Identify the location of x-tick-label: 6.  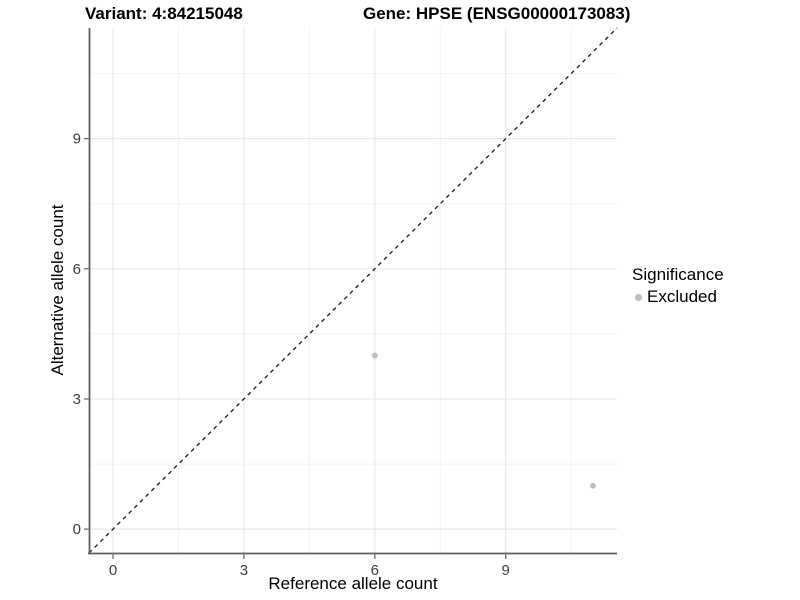
(375, 570).